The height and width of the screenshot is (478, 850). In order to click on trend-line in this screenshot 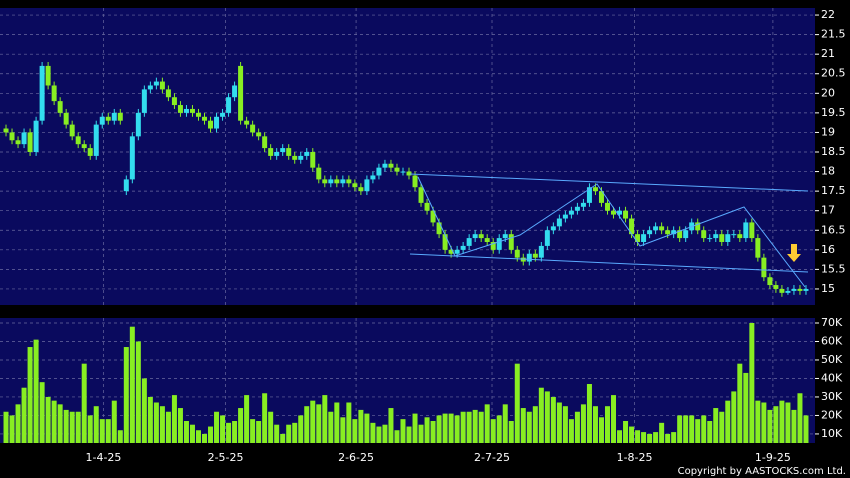, I will do `click(609, 182)`.